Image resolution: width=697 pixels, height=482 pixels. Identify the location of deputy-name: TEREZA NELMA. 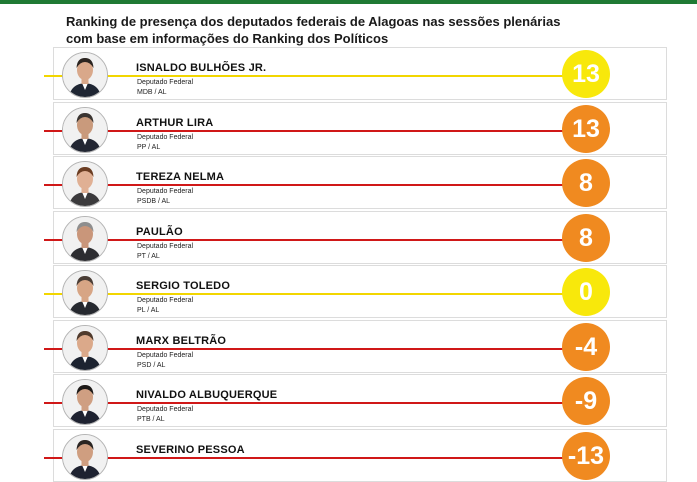
(180, 177).